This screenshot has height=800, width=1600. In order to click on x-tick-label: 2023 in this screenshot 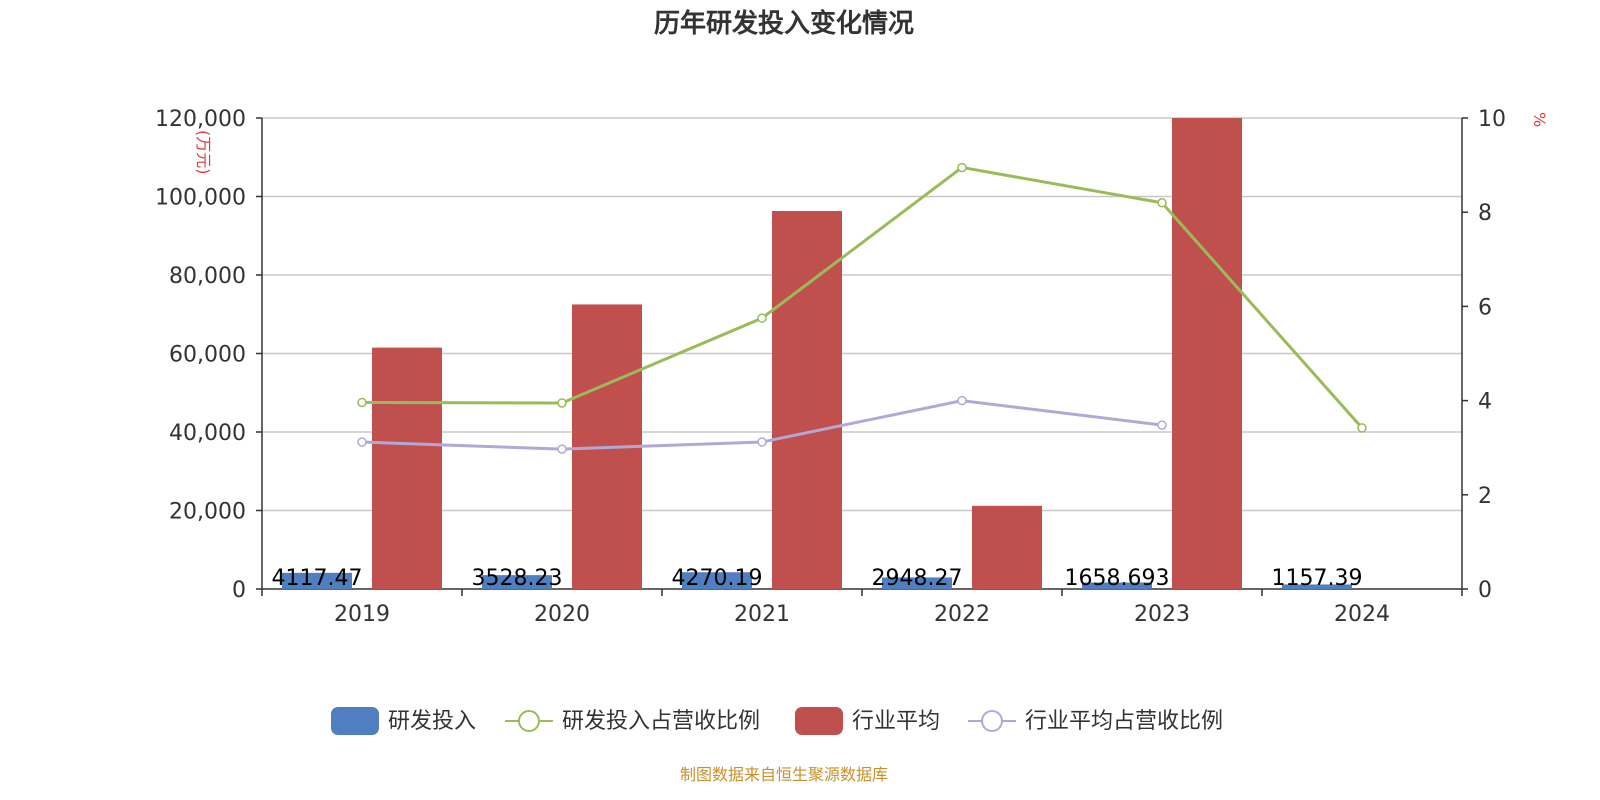, I will do `click(1162, 614)`.